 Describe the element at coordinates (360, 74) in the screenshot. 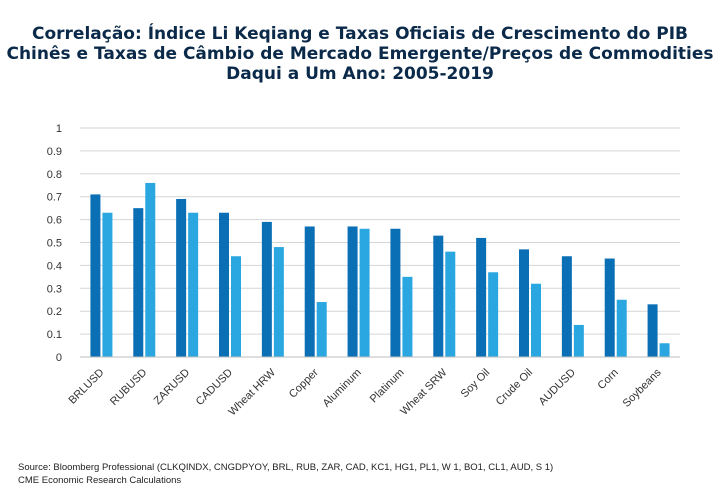

I see `chart-title-line-3: Daqui a Um Ano: 2005-2019` at that location.